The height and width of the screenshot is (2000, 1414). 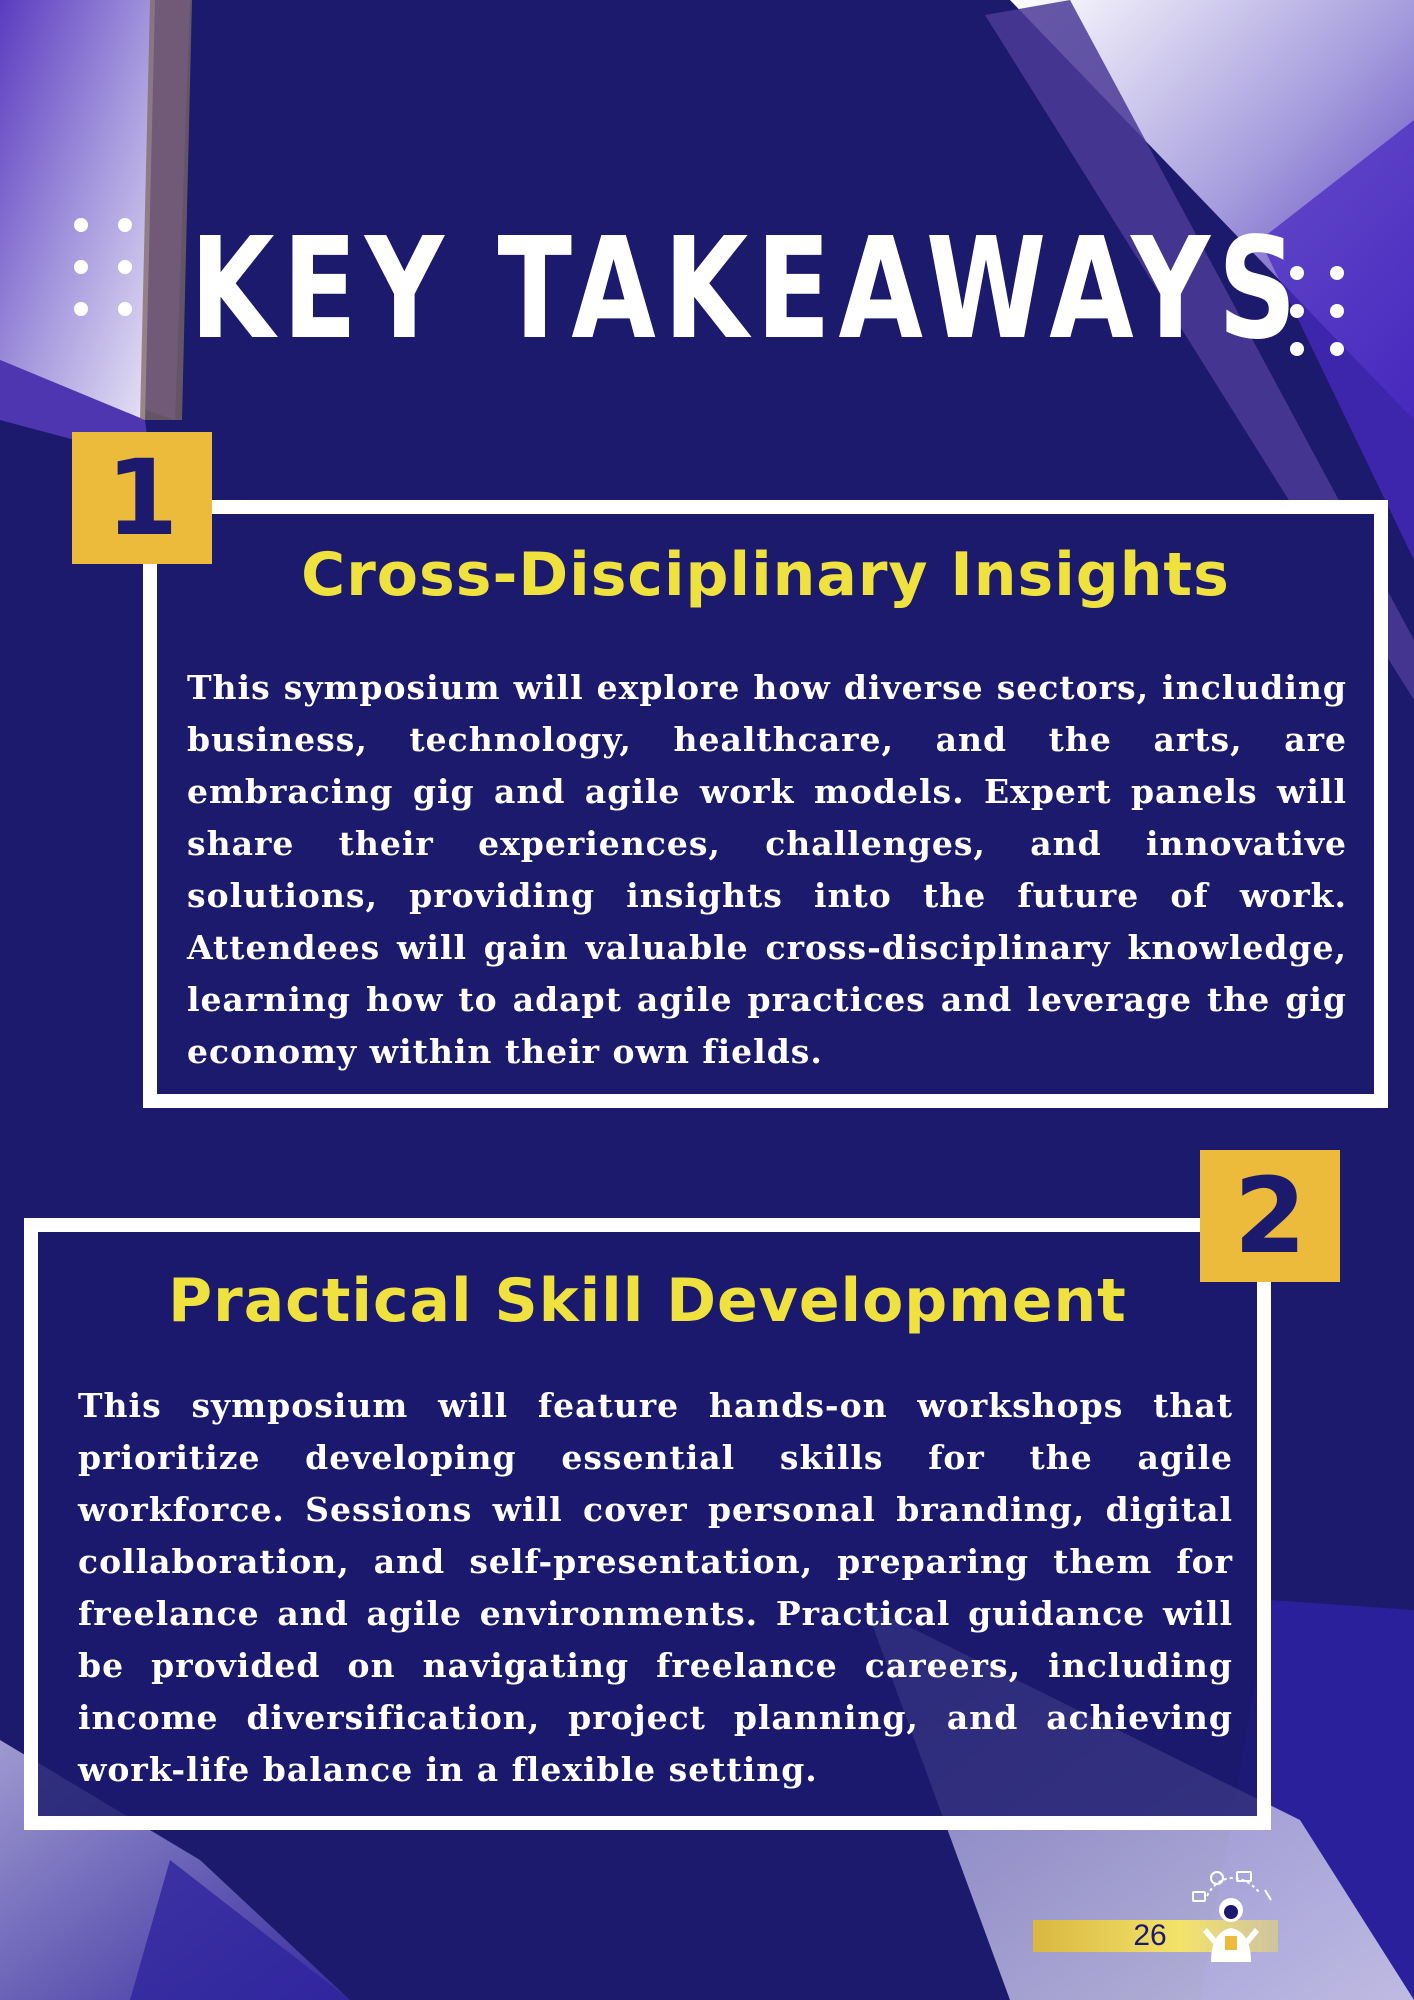 What do you see at coordinates (647, 1301) in the screenshot?
I see `takeaway-heading: Practical Skill Development` at bounding box center [647, 1301].